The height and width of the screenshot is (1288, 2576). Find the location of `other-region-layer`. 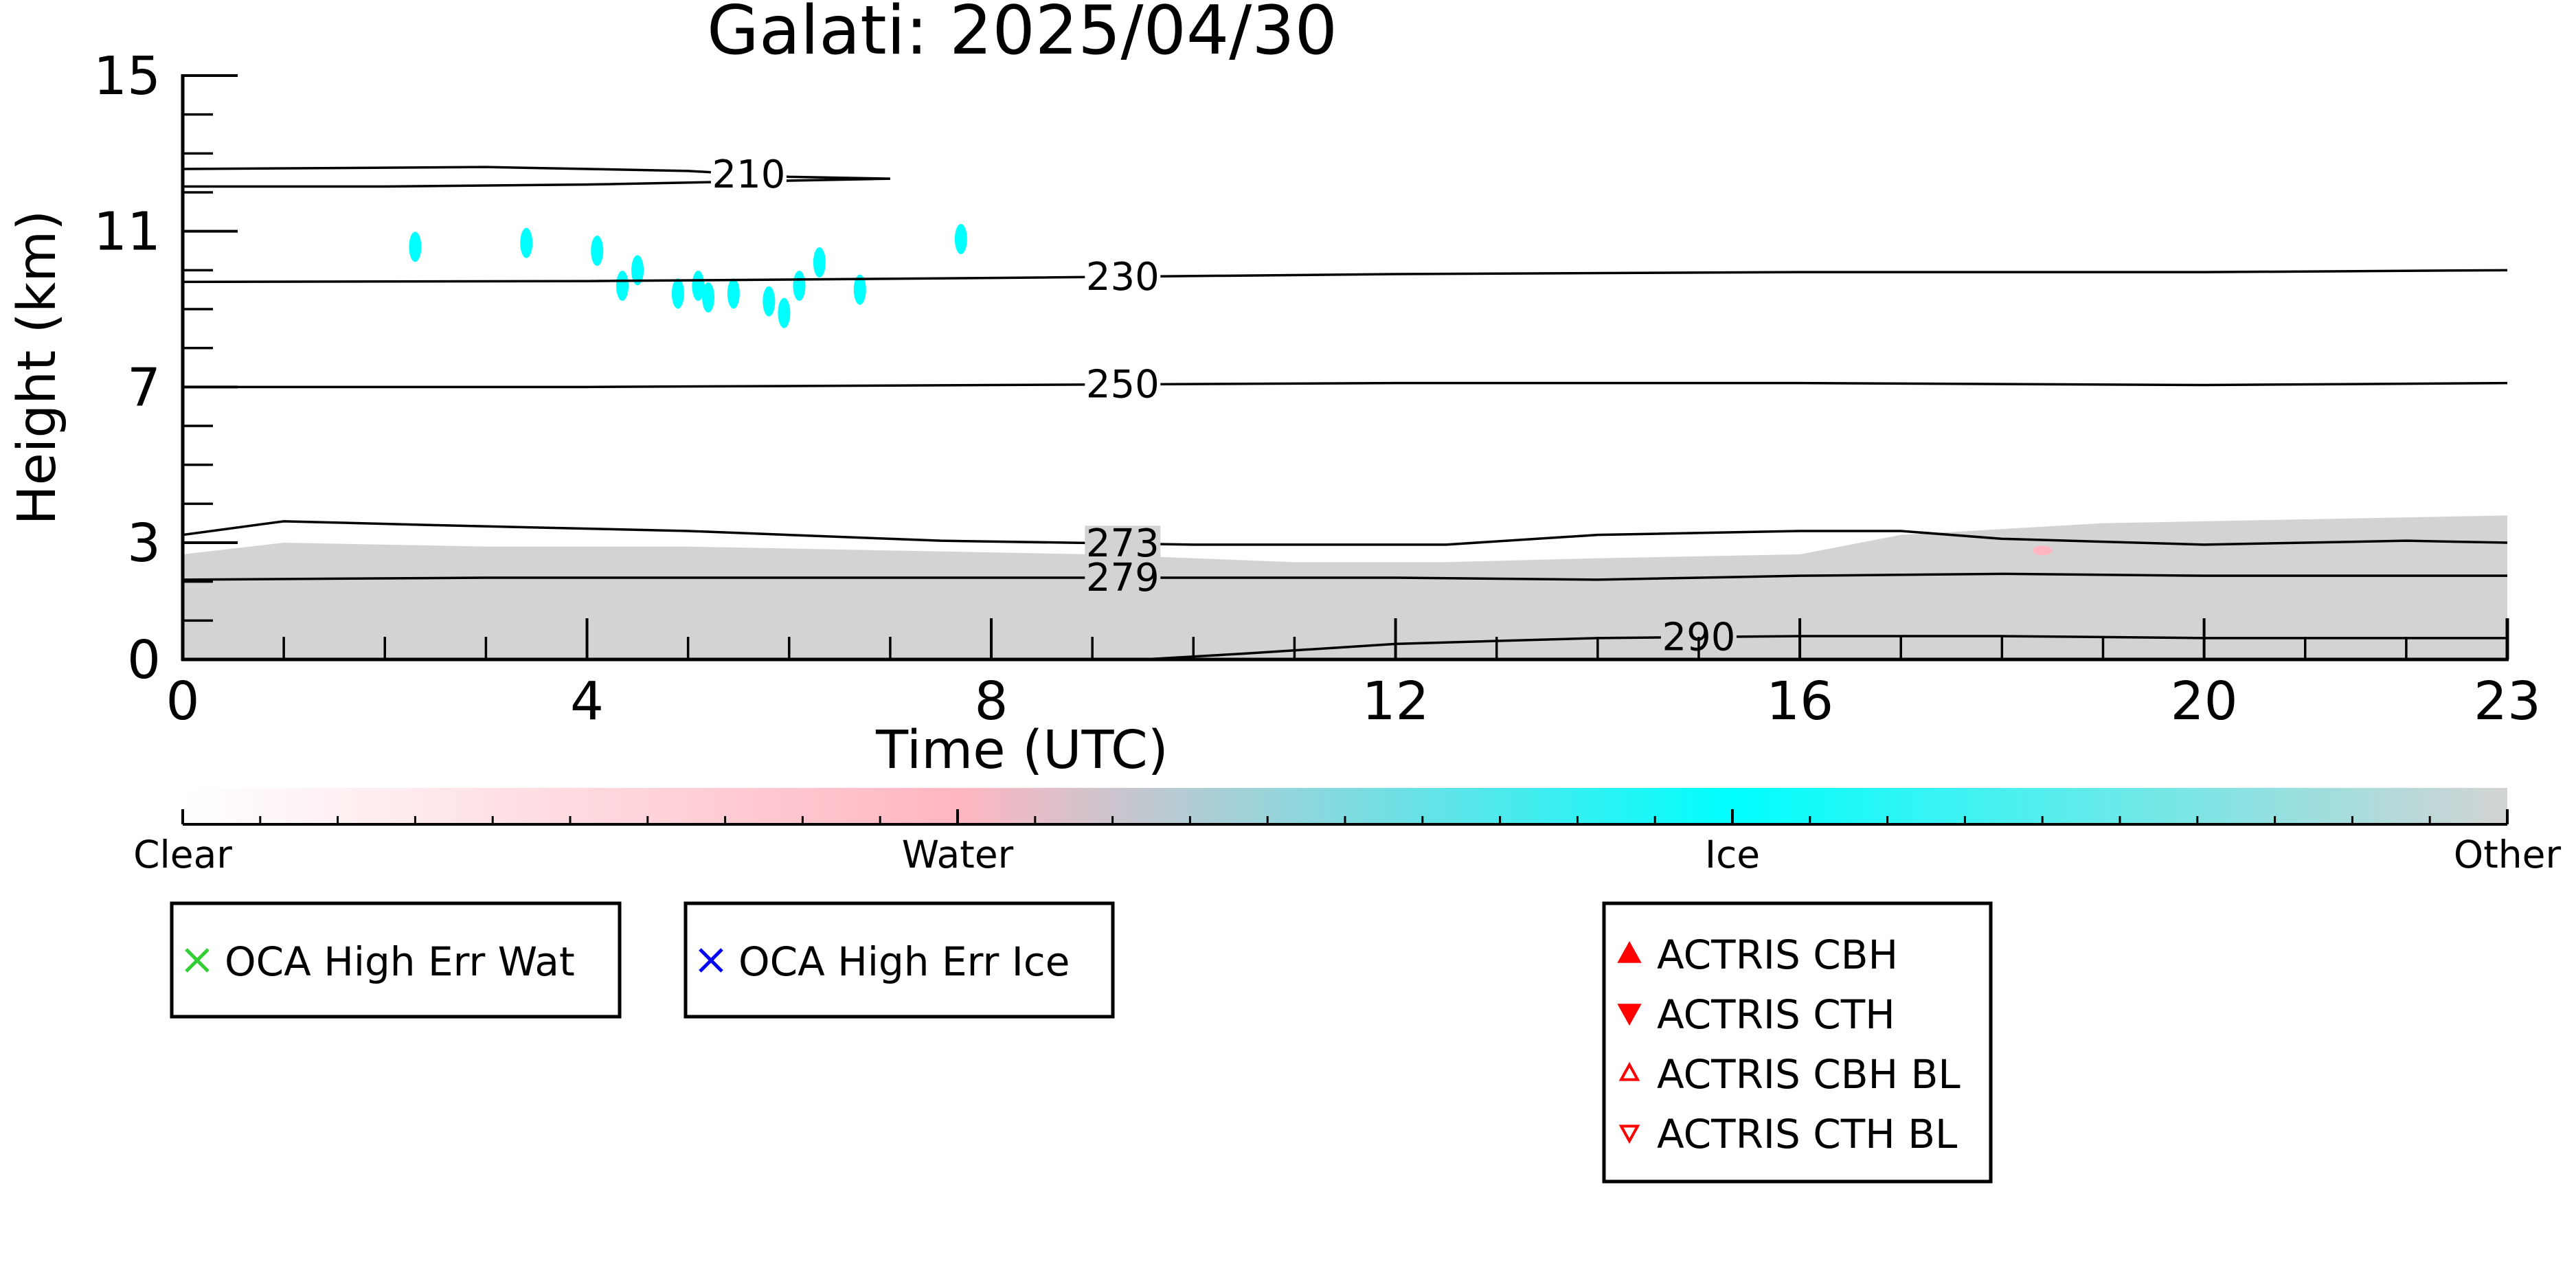

other-region-layer is located at coordinates (1345, 587).